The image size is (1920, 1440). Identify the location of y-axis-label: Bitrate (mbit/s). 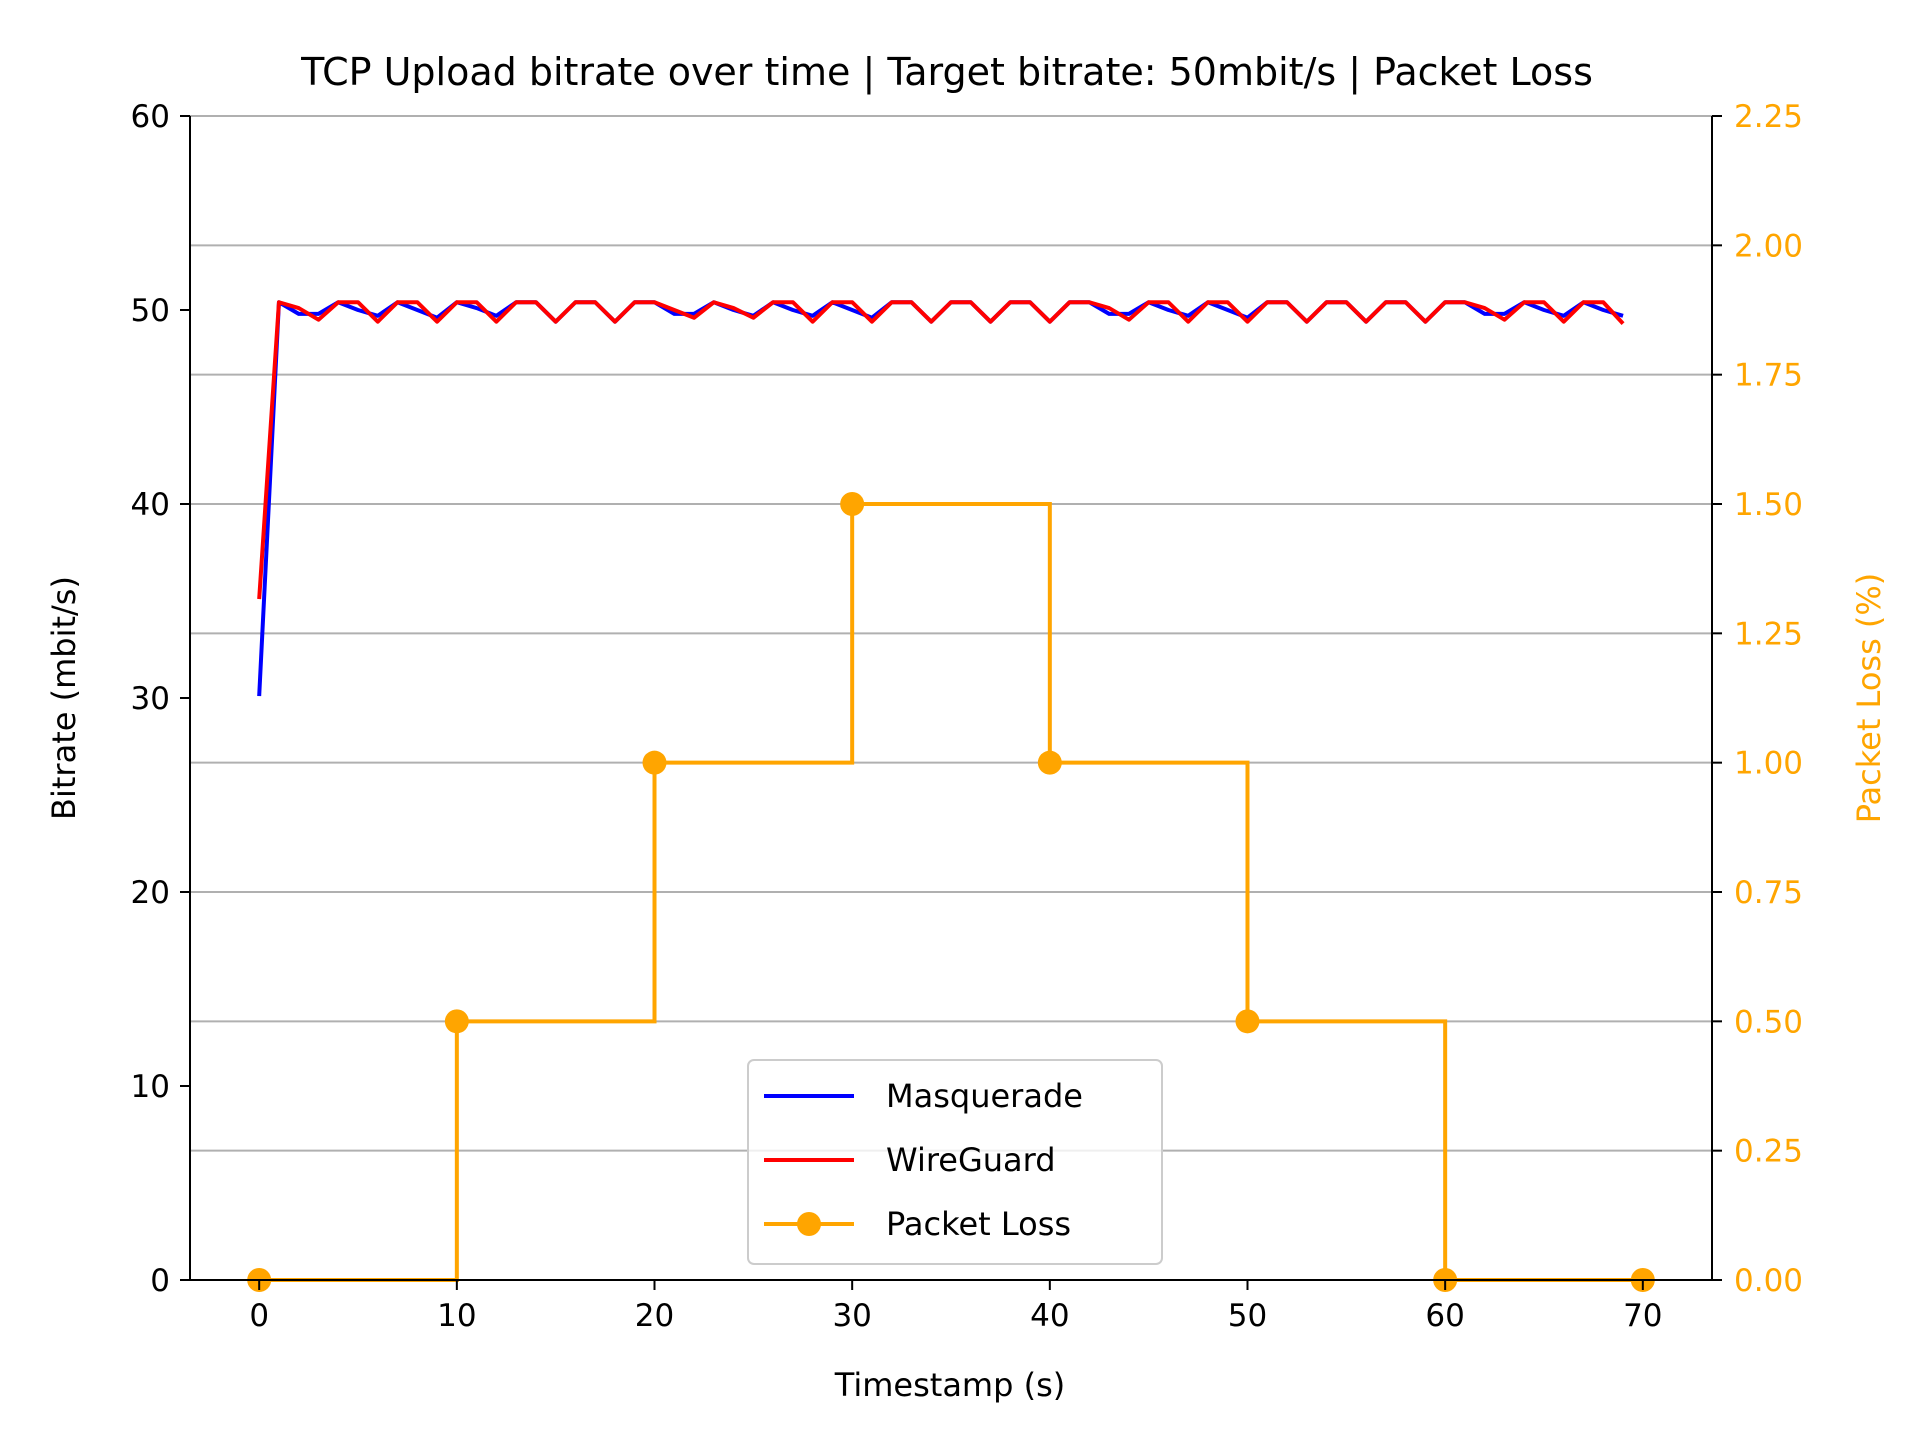
(64, 698).